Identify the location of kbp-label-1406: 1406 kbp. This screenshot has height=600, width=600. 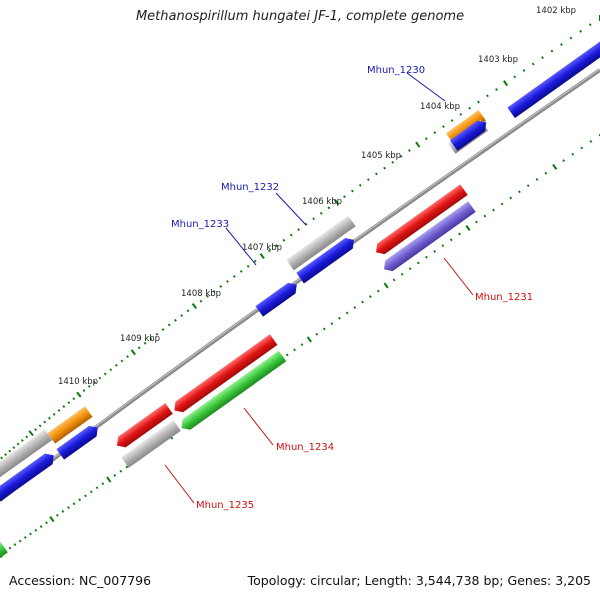
(322, 202).